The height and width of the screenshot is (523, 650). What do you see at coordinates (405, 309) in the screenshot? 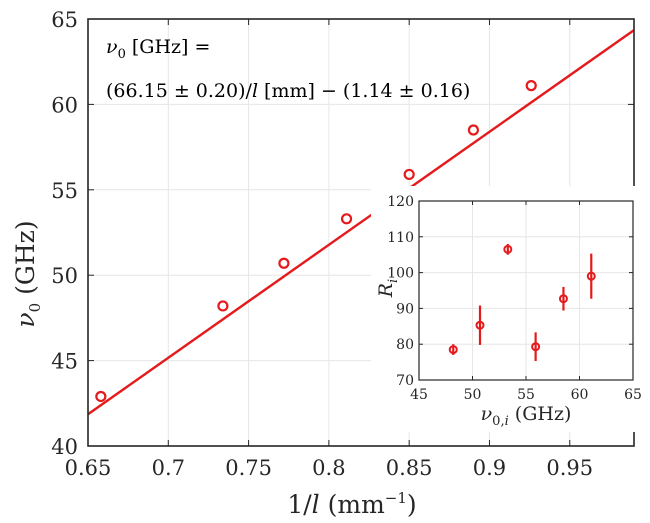
I see `inset-y-tick-label: 90` at bounding box center [405, 309].